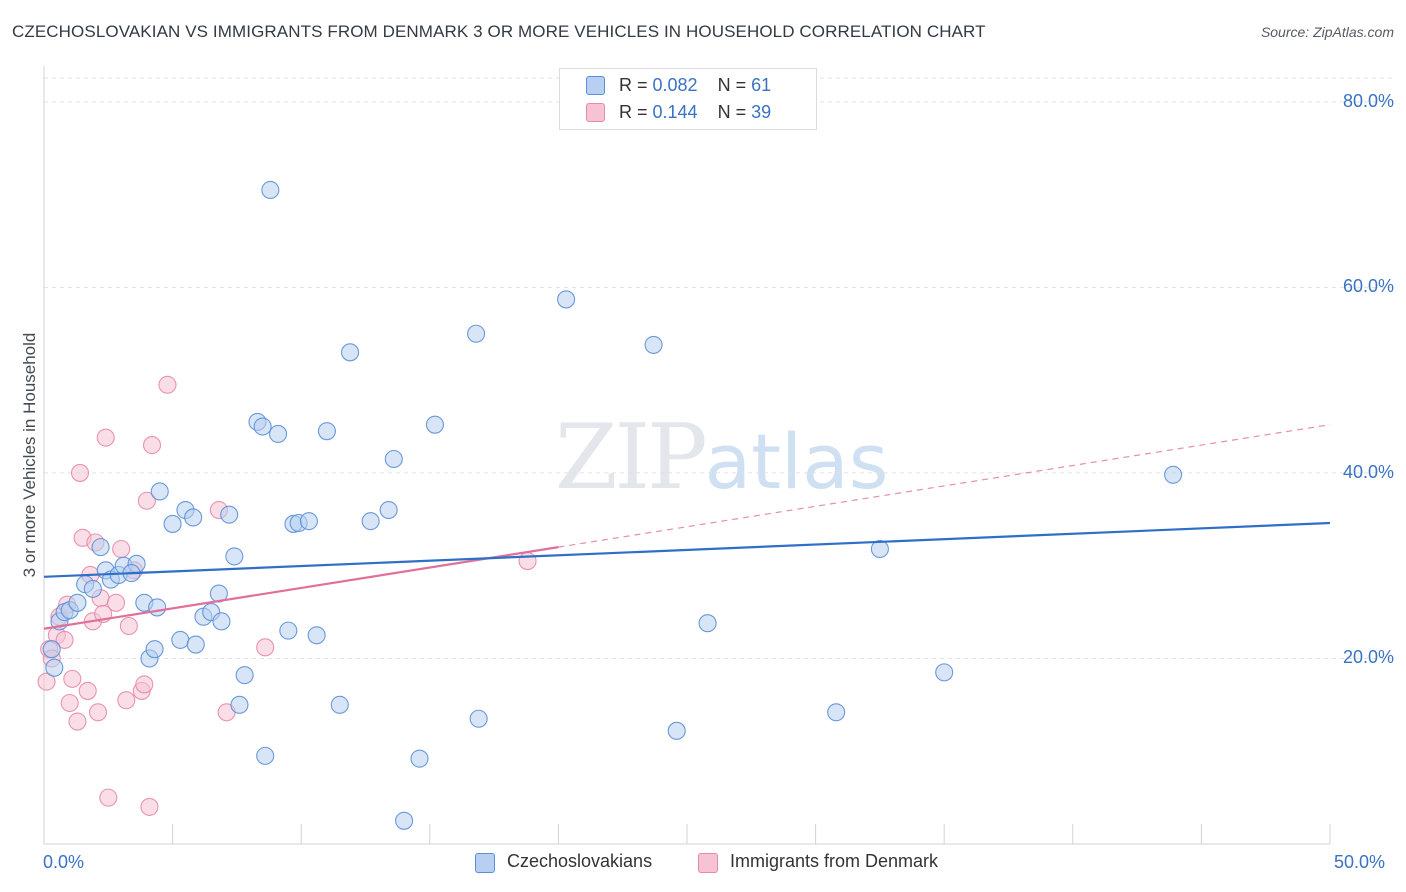 The height and width of the screenshot is (892, 1406). Describe the element at coordinates (29, 455) in the screenshot. I see `y-axis-label: 3 or more Vehicles in Household` at that location.